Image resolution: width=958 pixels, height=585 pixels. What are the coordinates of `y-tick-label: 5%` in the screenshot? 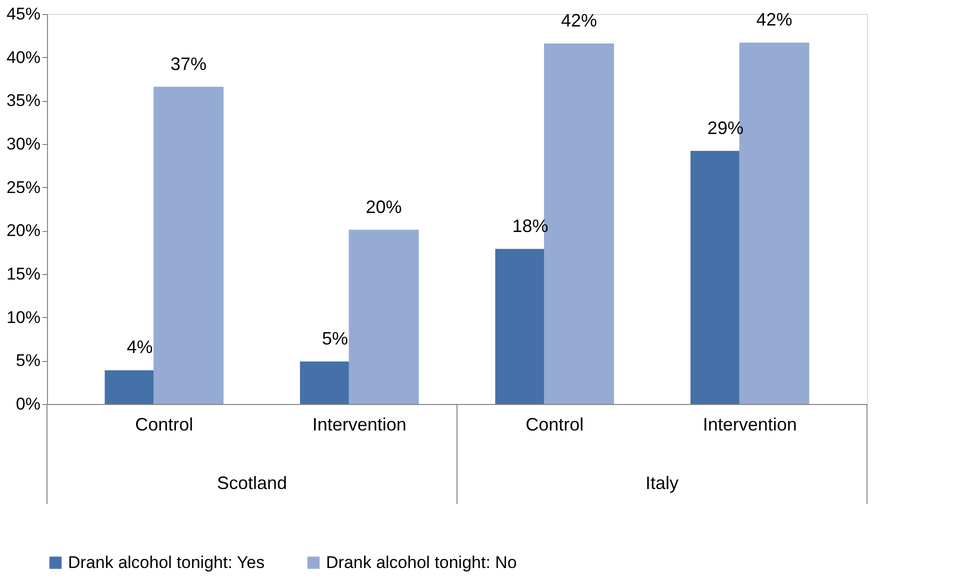 It's located at (28, 360).